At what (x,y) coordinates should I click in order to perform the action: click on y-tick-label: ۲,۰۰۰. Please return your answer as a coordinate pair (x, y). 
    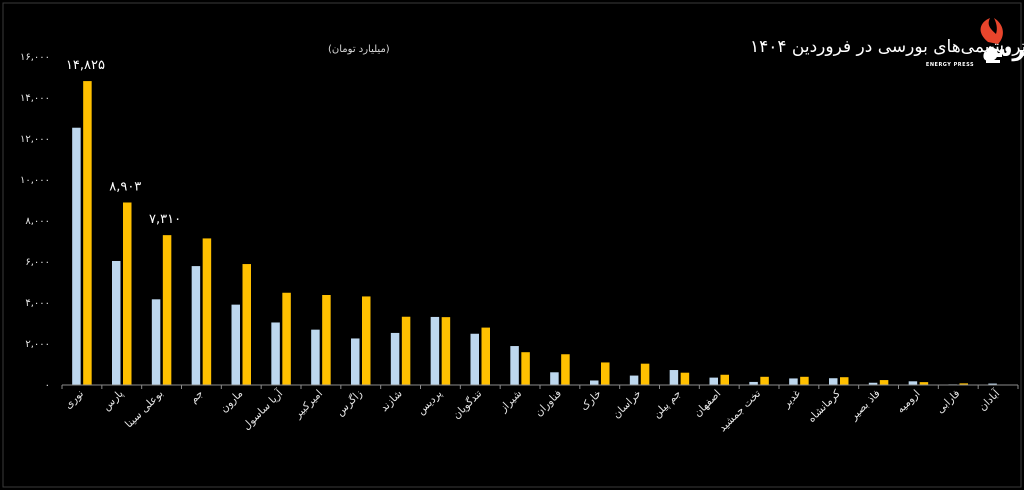
    Looking at the image, I should click on (37, 344).